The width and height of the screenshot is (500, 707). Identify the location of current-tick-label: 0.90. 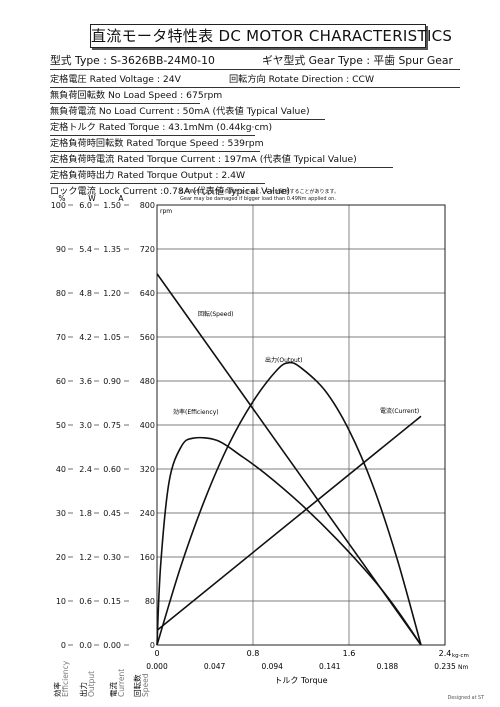
(112, 381).